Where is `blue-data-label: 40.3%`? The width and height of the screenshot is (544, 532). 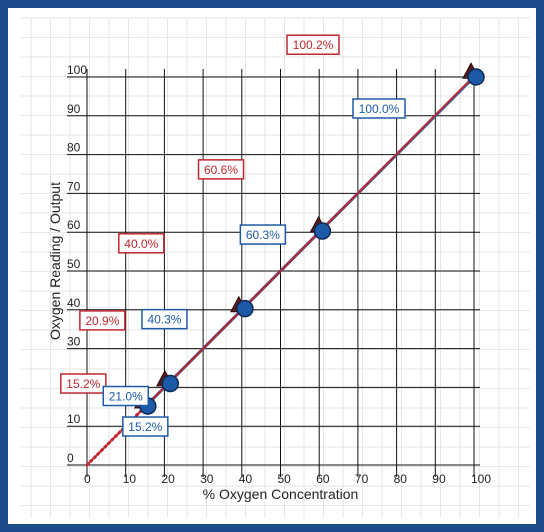
blue-data-label: 40.3% is located at coordinates (164, 319).